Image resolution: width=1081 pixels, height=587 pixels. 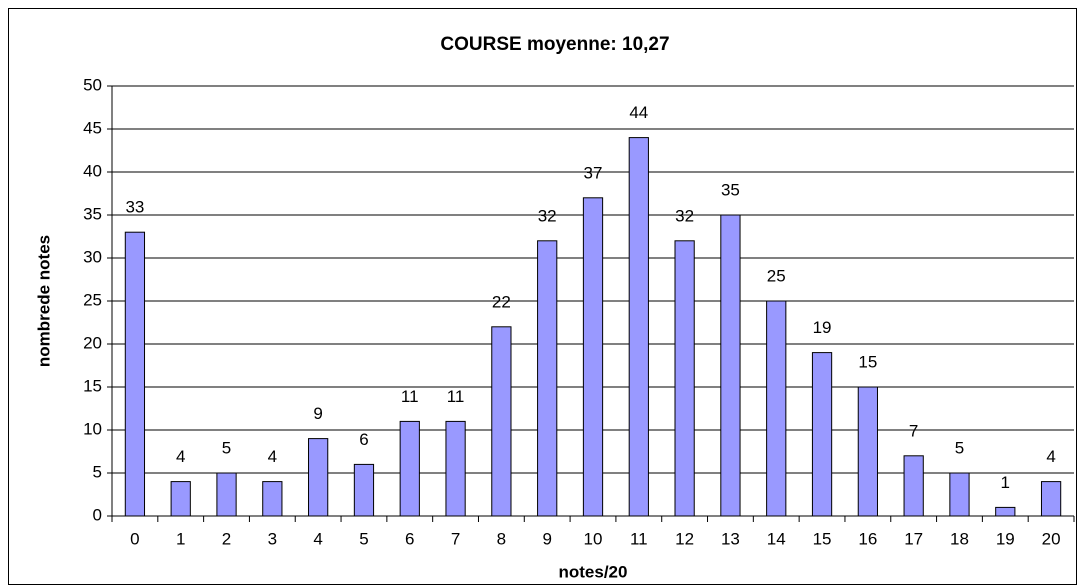 What do you see at coordinates (638, 112) in the screenshot?
I see `data-label: 44` at bounding box center [638, 112].